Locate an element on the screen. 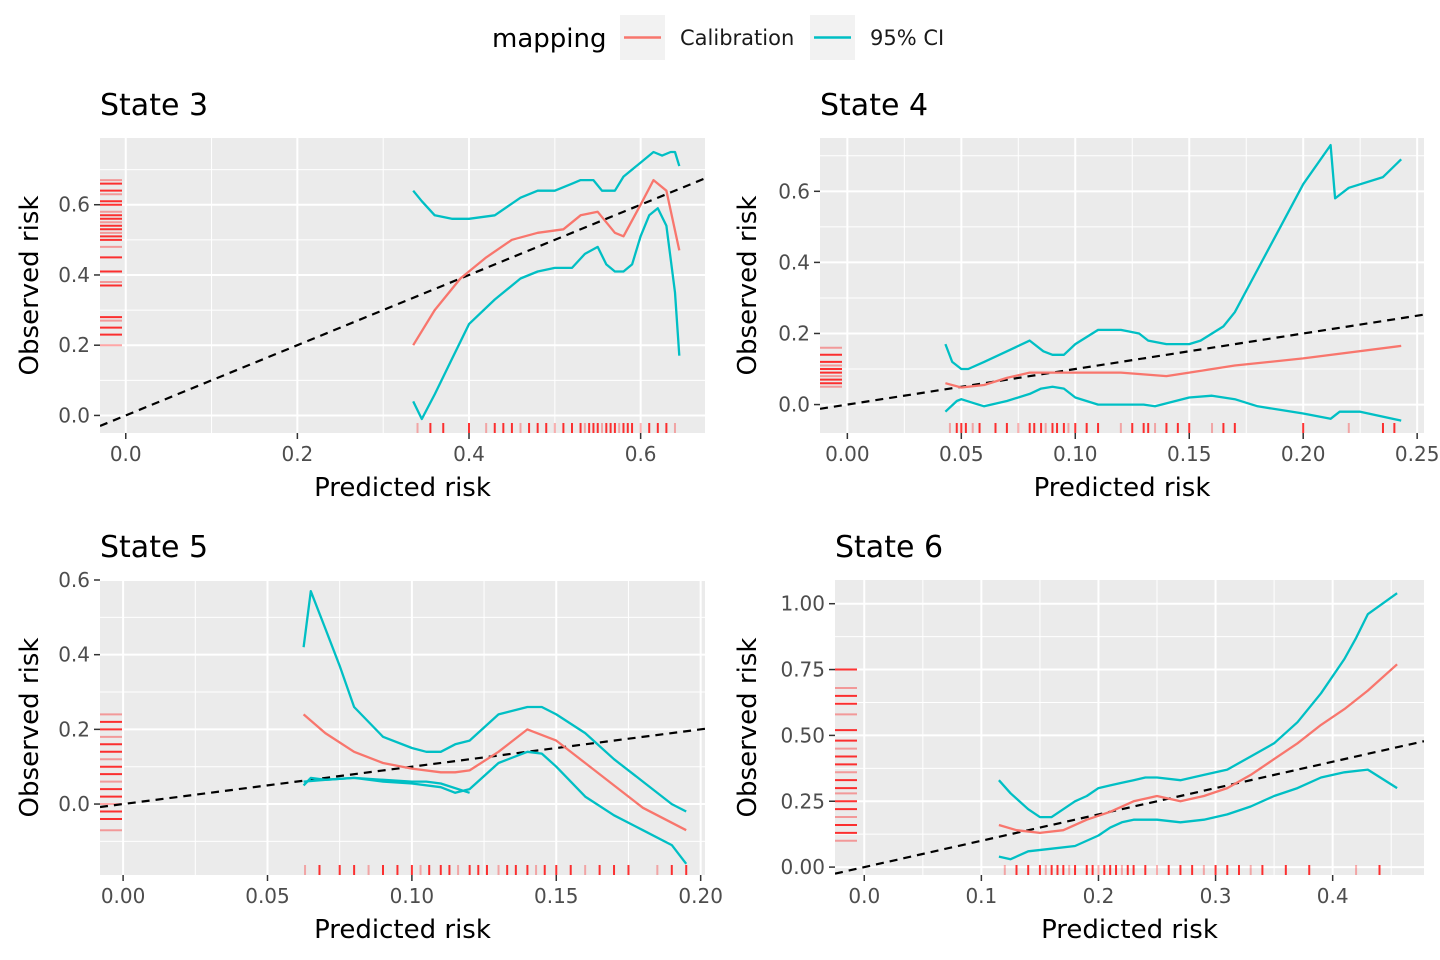  y-tick-label: 0.75 is located at coordinates (802, 670).